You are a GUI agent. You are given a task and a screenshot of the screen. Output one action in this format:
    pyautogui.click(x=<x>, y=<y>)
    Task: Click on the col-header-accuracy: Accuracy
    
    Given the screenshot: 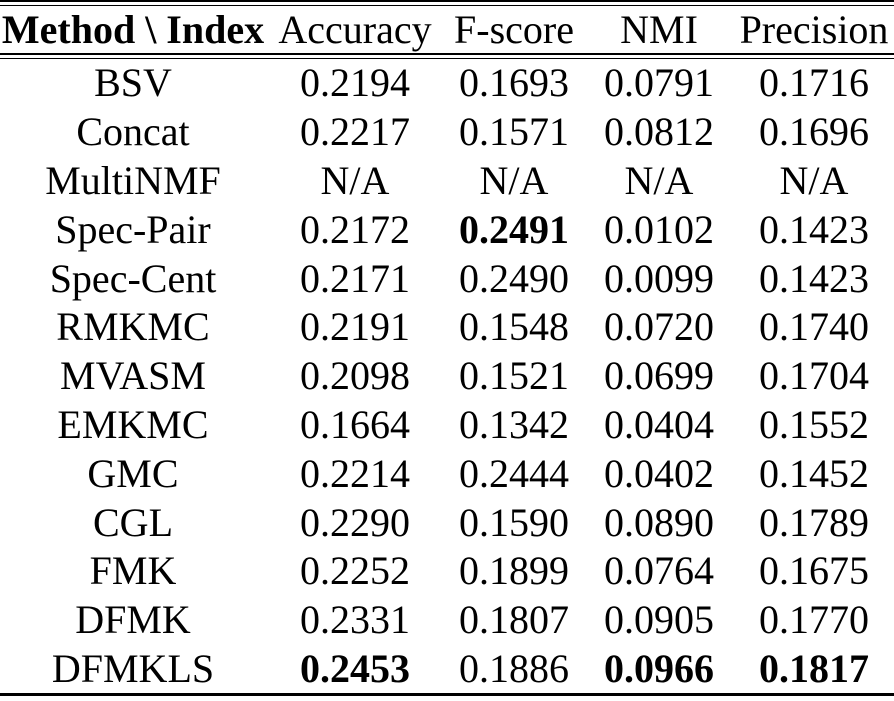 What is the action you would take?
    pyautogui.click(x=355, y=29)
    